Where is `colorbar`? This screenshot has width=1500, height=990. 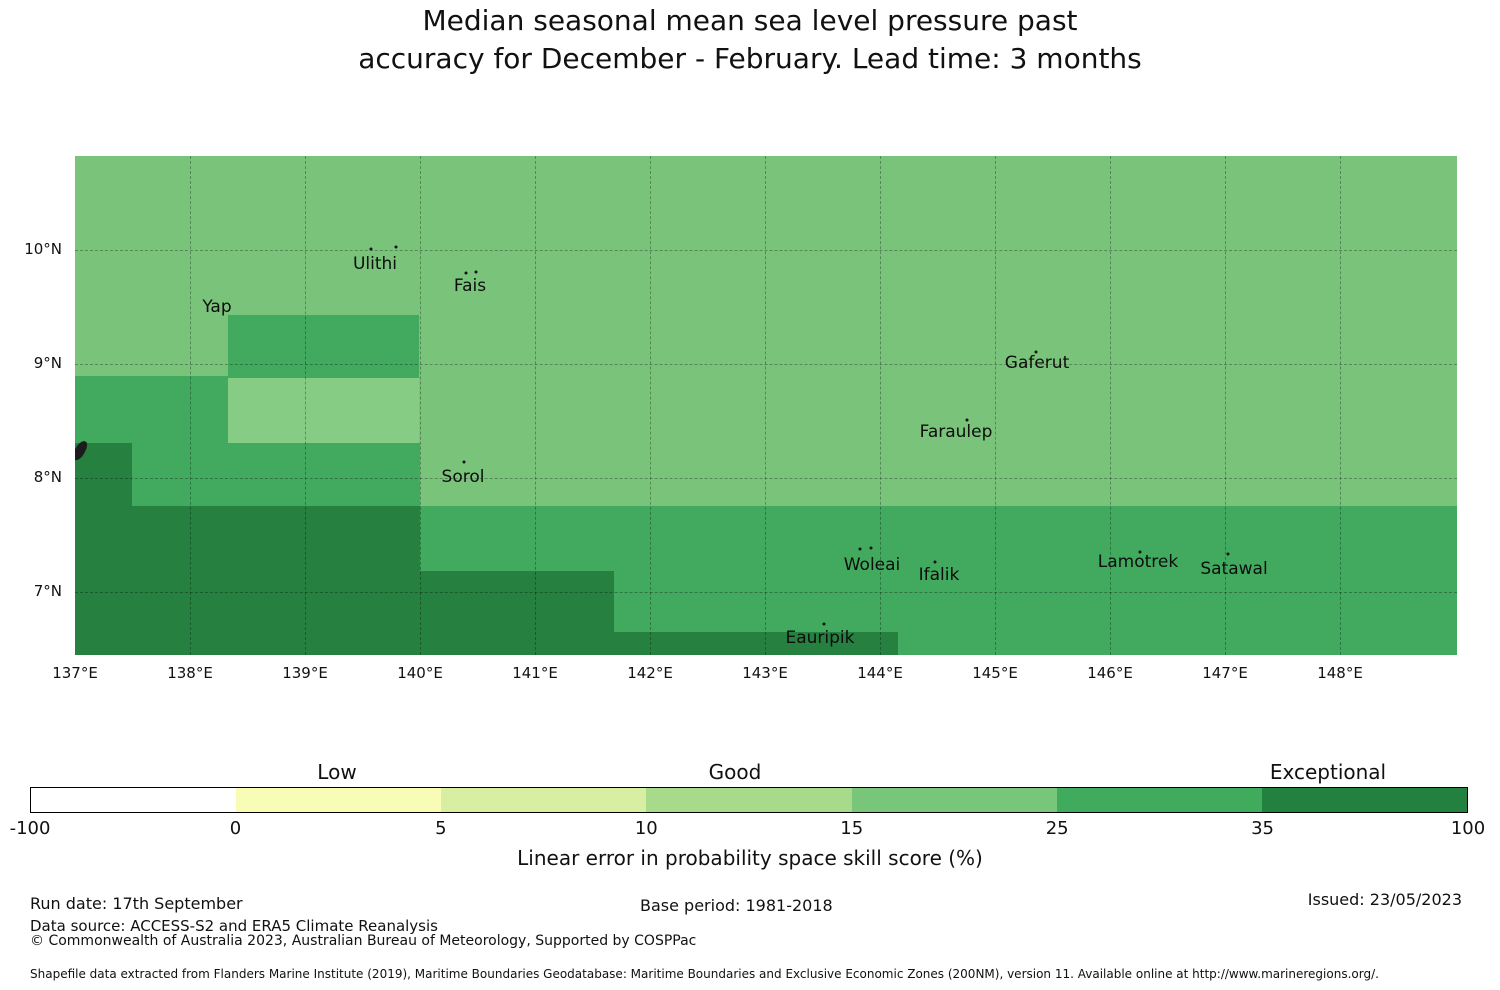
colorbar is located at coordinates (749, 800).